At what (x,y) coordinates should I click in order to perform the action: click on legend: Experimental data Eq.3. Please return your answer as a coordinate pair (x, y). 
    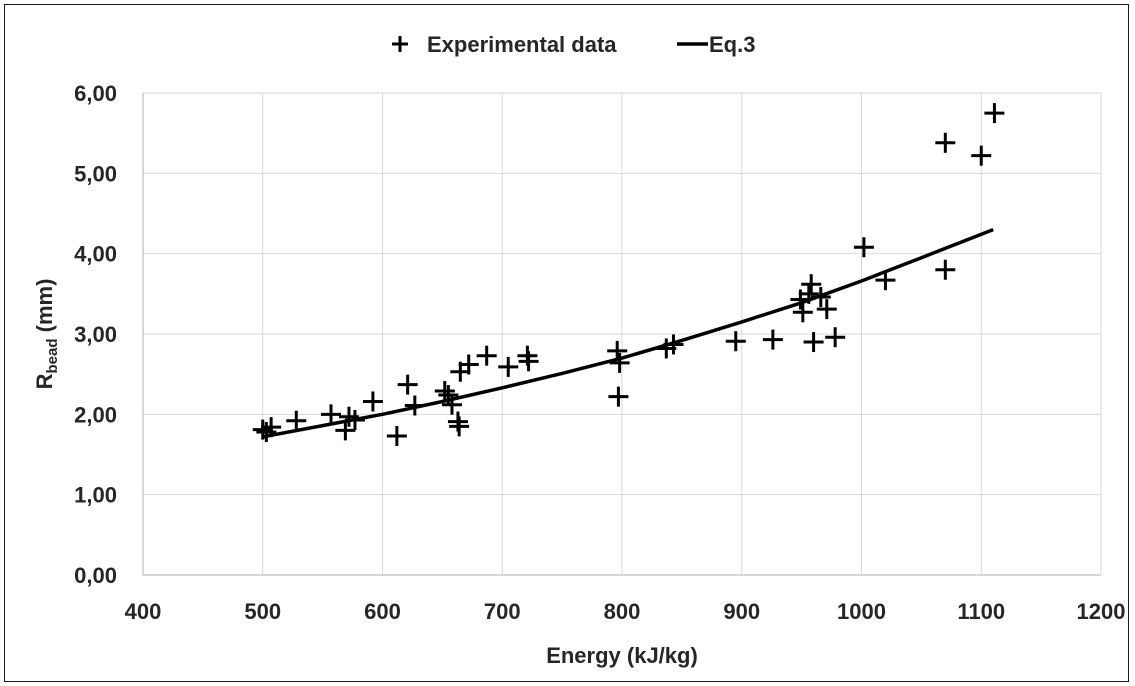
    Looking at the image, I should click on (573, 44).